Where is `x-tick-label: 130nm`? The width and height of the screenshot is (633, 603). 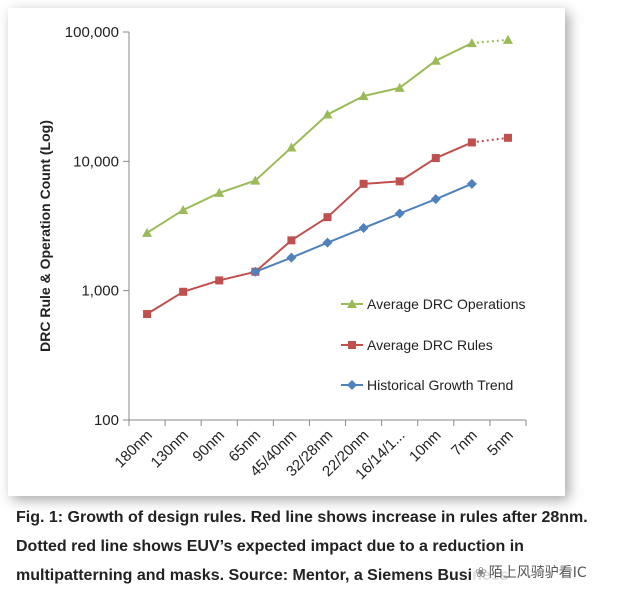 x-tick-label: 130nm is located at coordinates (170, 449).